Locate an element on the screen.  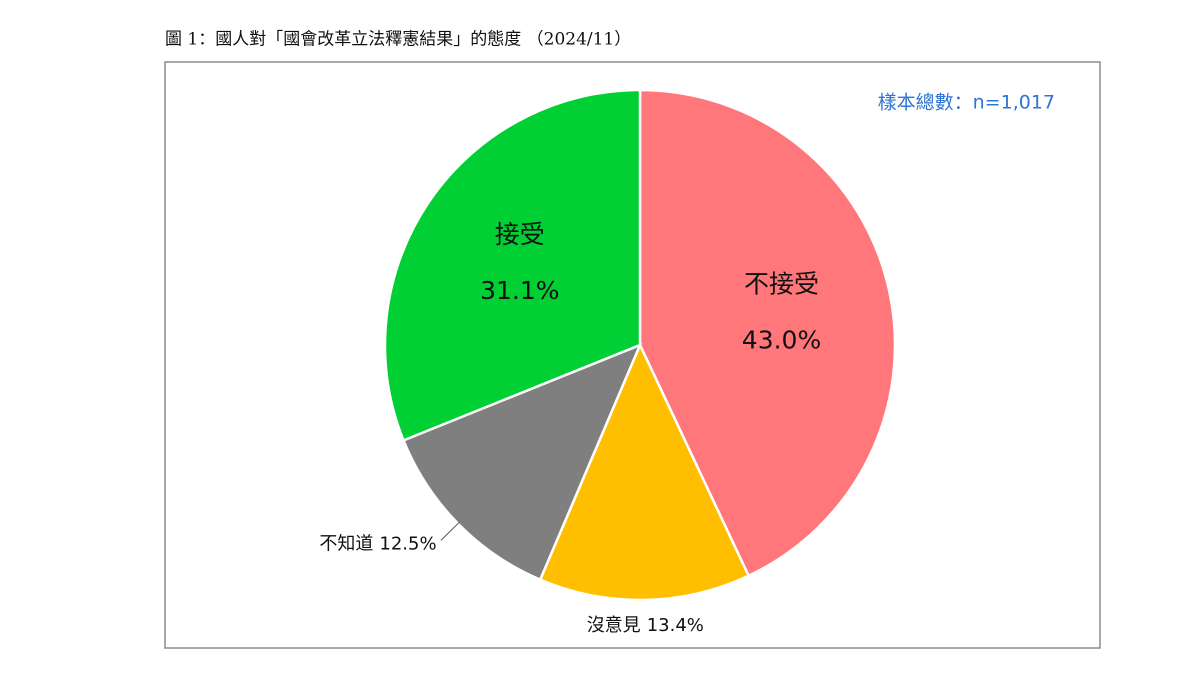
slice-value-label: 43.0% is located at coordinates (781, 339).